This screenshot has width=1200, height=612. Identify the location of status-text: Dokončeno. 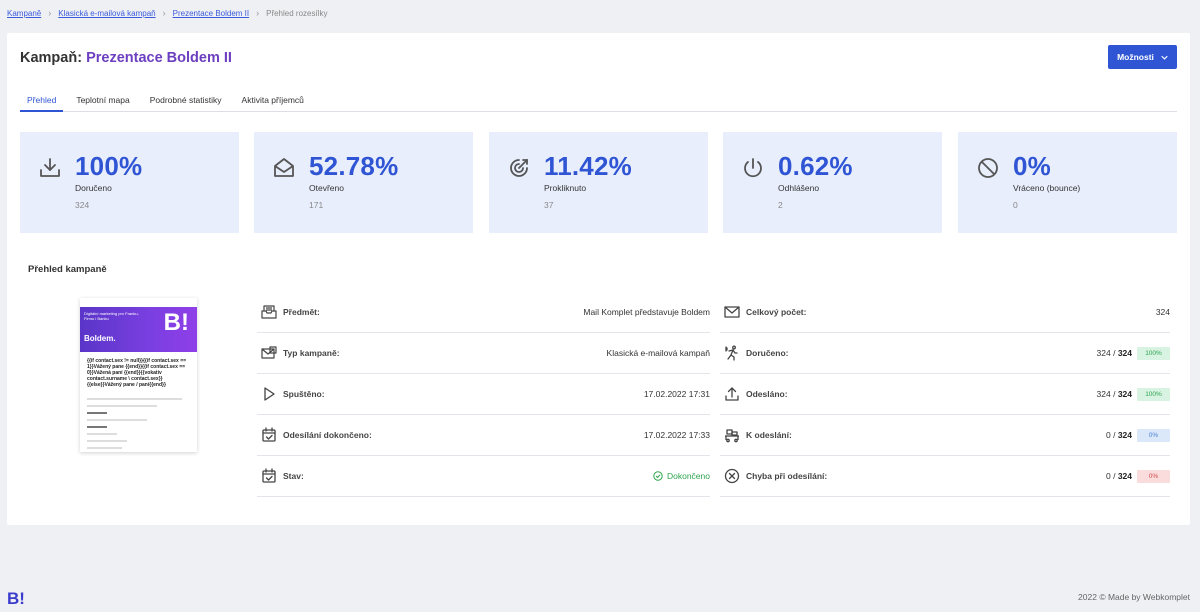
(688, 476).